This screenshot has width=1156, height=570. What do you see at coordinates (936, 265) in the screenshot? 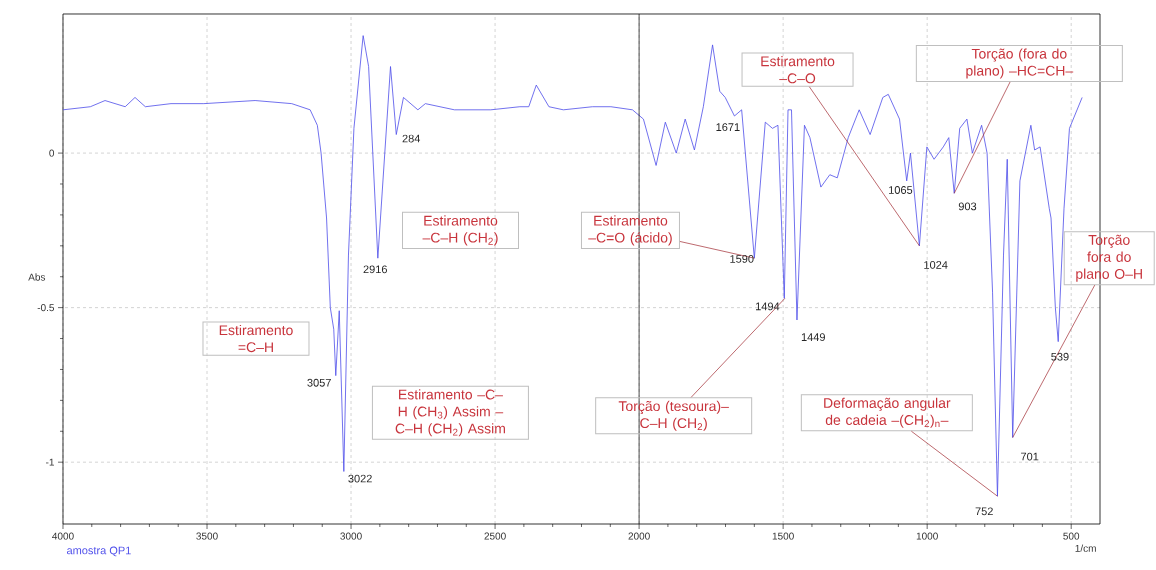
I see `annotation: 1024` at bounding box center [936, 265].